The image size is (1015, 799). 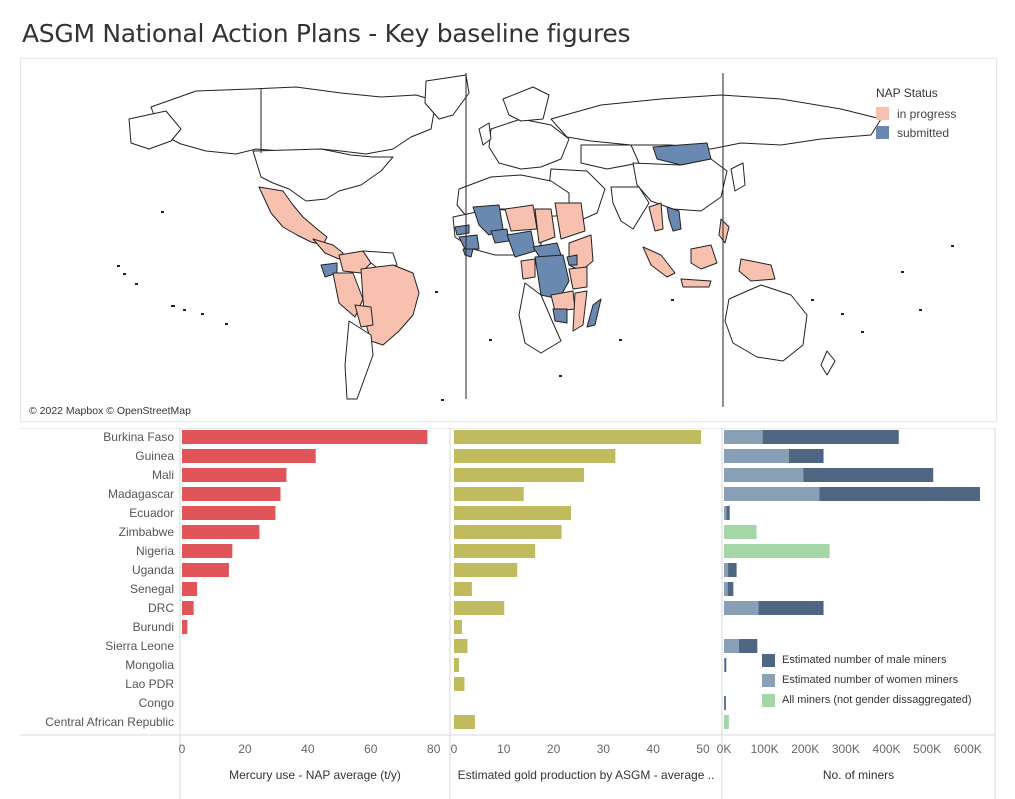 I want to click on country-tanzania, so click(x=578, y=278).